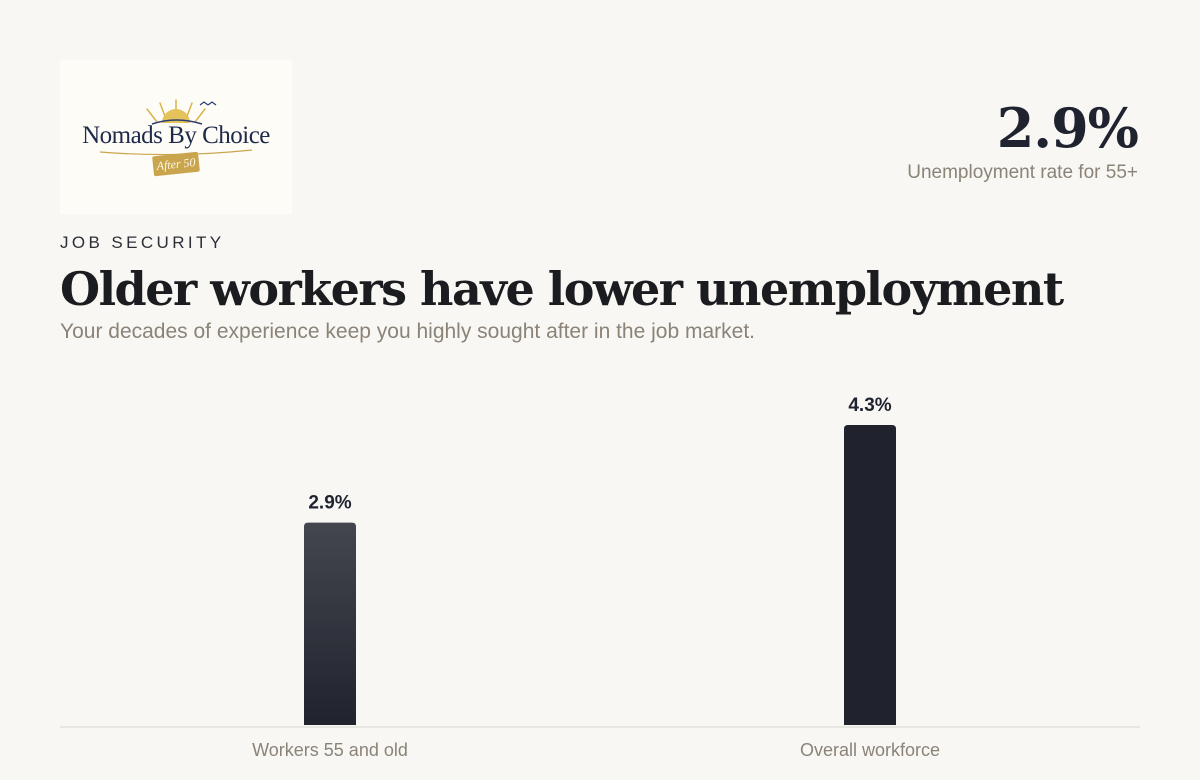 The height and width of the screenshot is (780, 1200). What do you see at coordinates (870, 750) in the screenshot?
I see `category-label-1: Overall workforce` at bounding box center [870, 750].